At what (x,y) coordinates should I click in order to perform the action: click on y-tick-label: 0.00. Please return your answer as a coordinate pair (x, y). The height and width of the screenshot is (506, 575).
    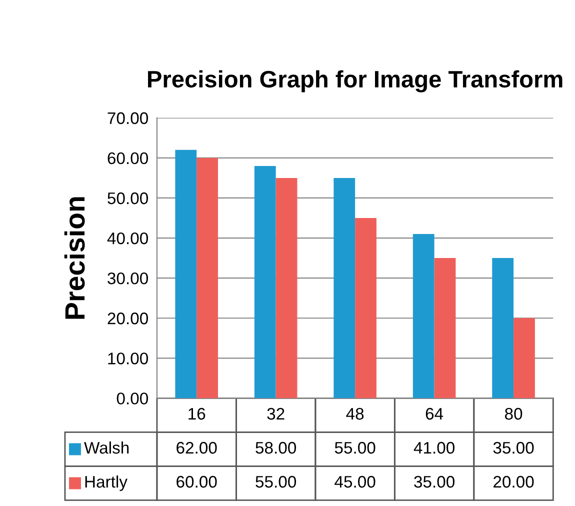
    Looking at the image, I should click on (132, 398).